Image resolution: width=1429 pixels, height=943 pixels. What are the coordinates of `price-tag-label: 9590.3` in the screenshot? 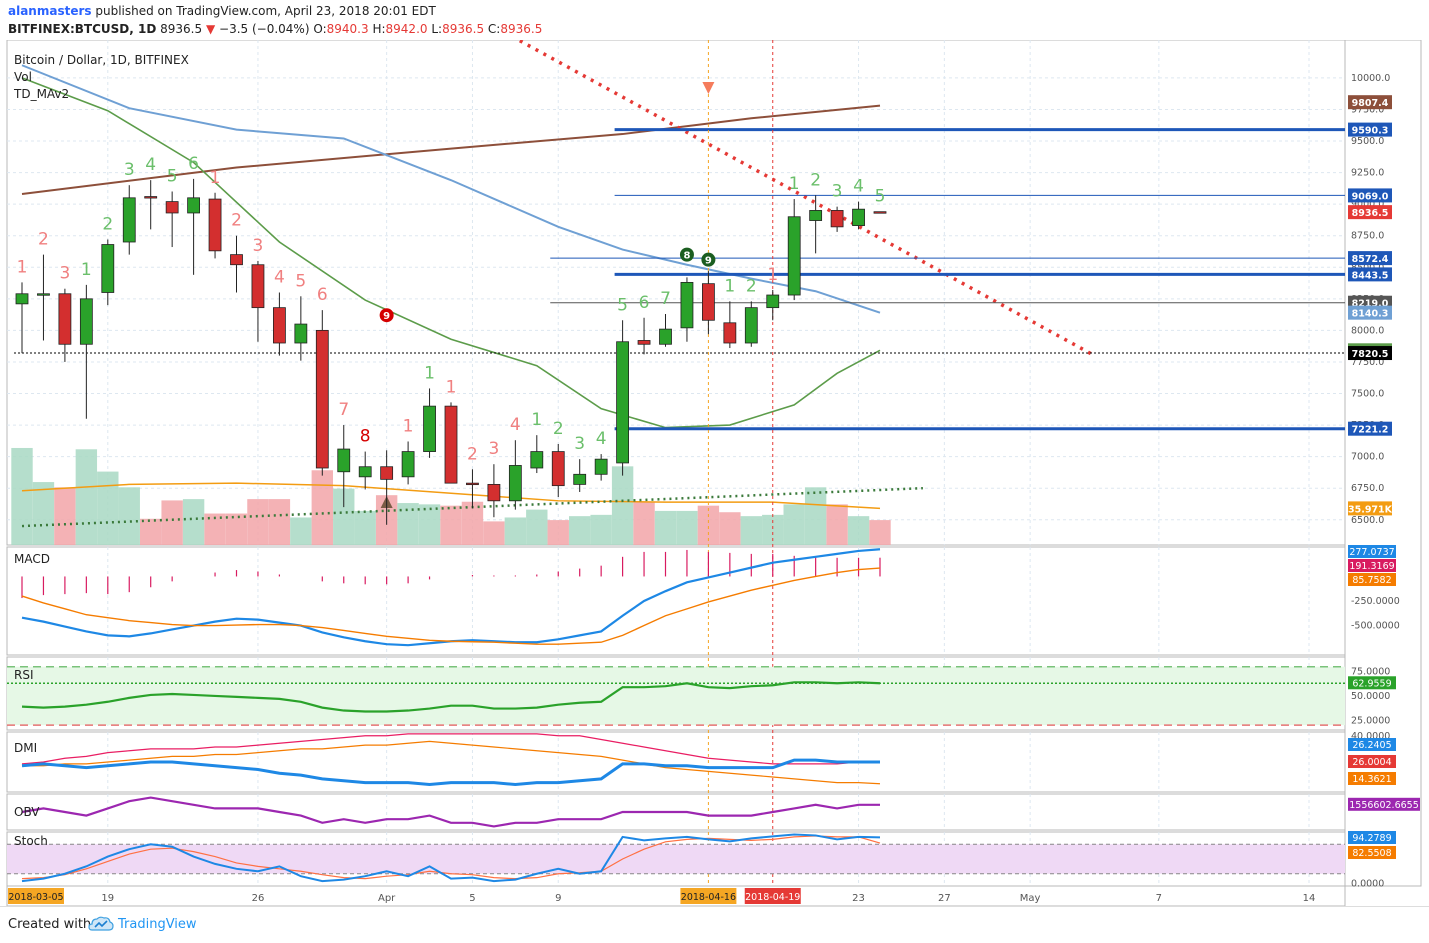 It's located at (1370, 131).